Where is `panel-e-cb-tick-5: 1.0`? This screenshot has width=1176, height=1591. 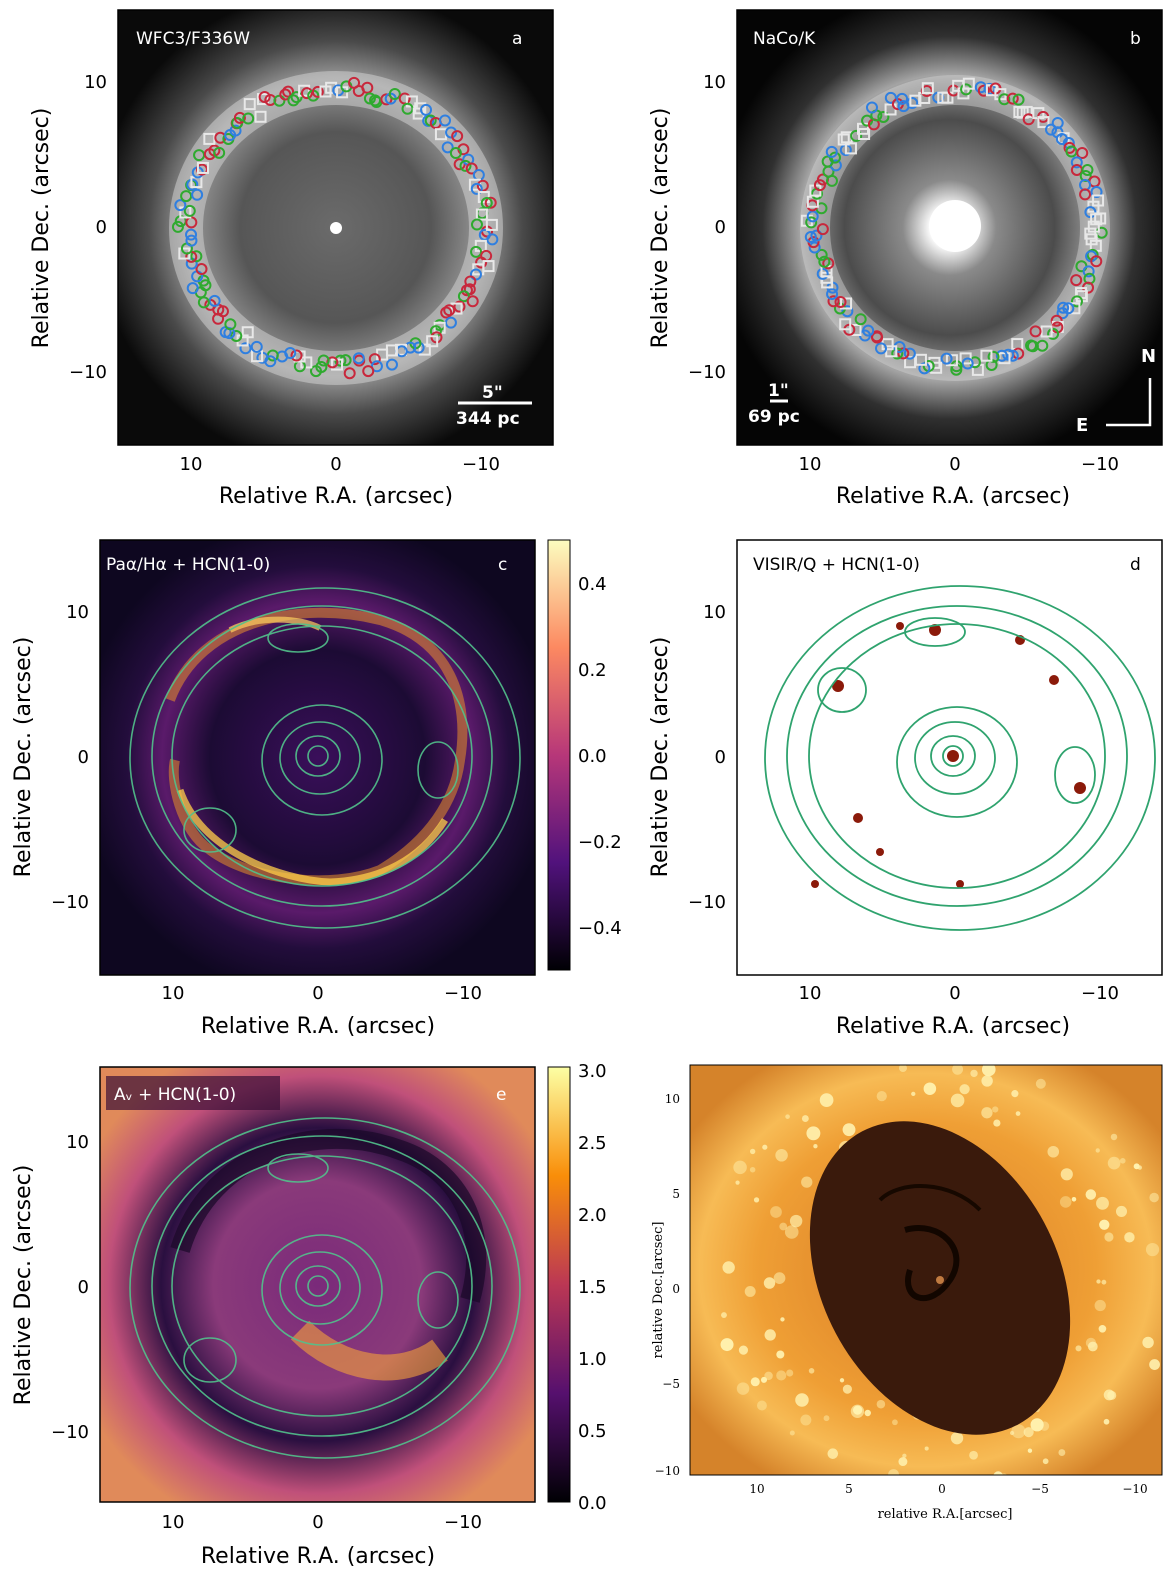 panel-e-cb-tick-5: 1.0 is located at coordinates (592, 1359).